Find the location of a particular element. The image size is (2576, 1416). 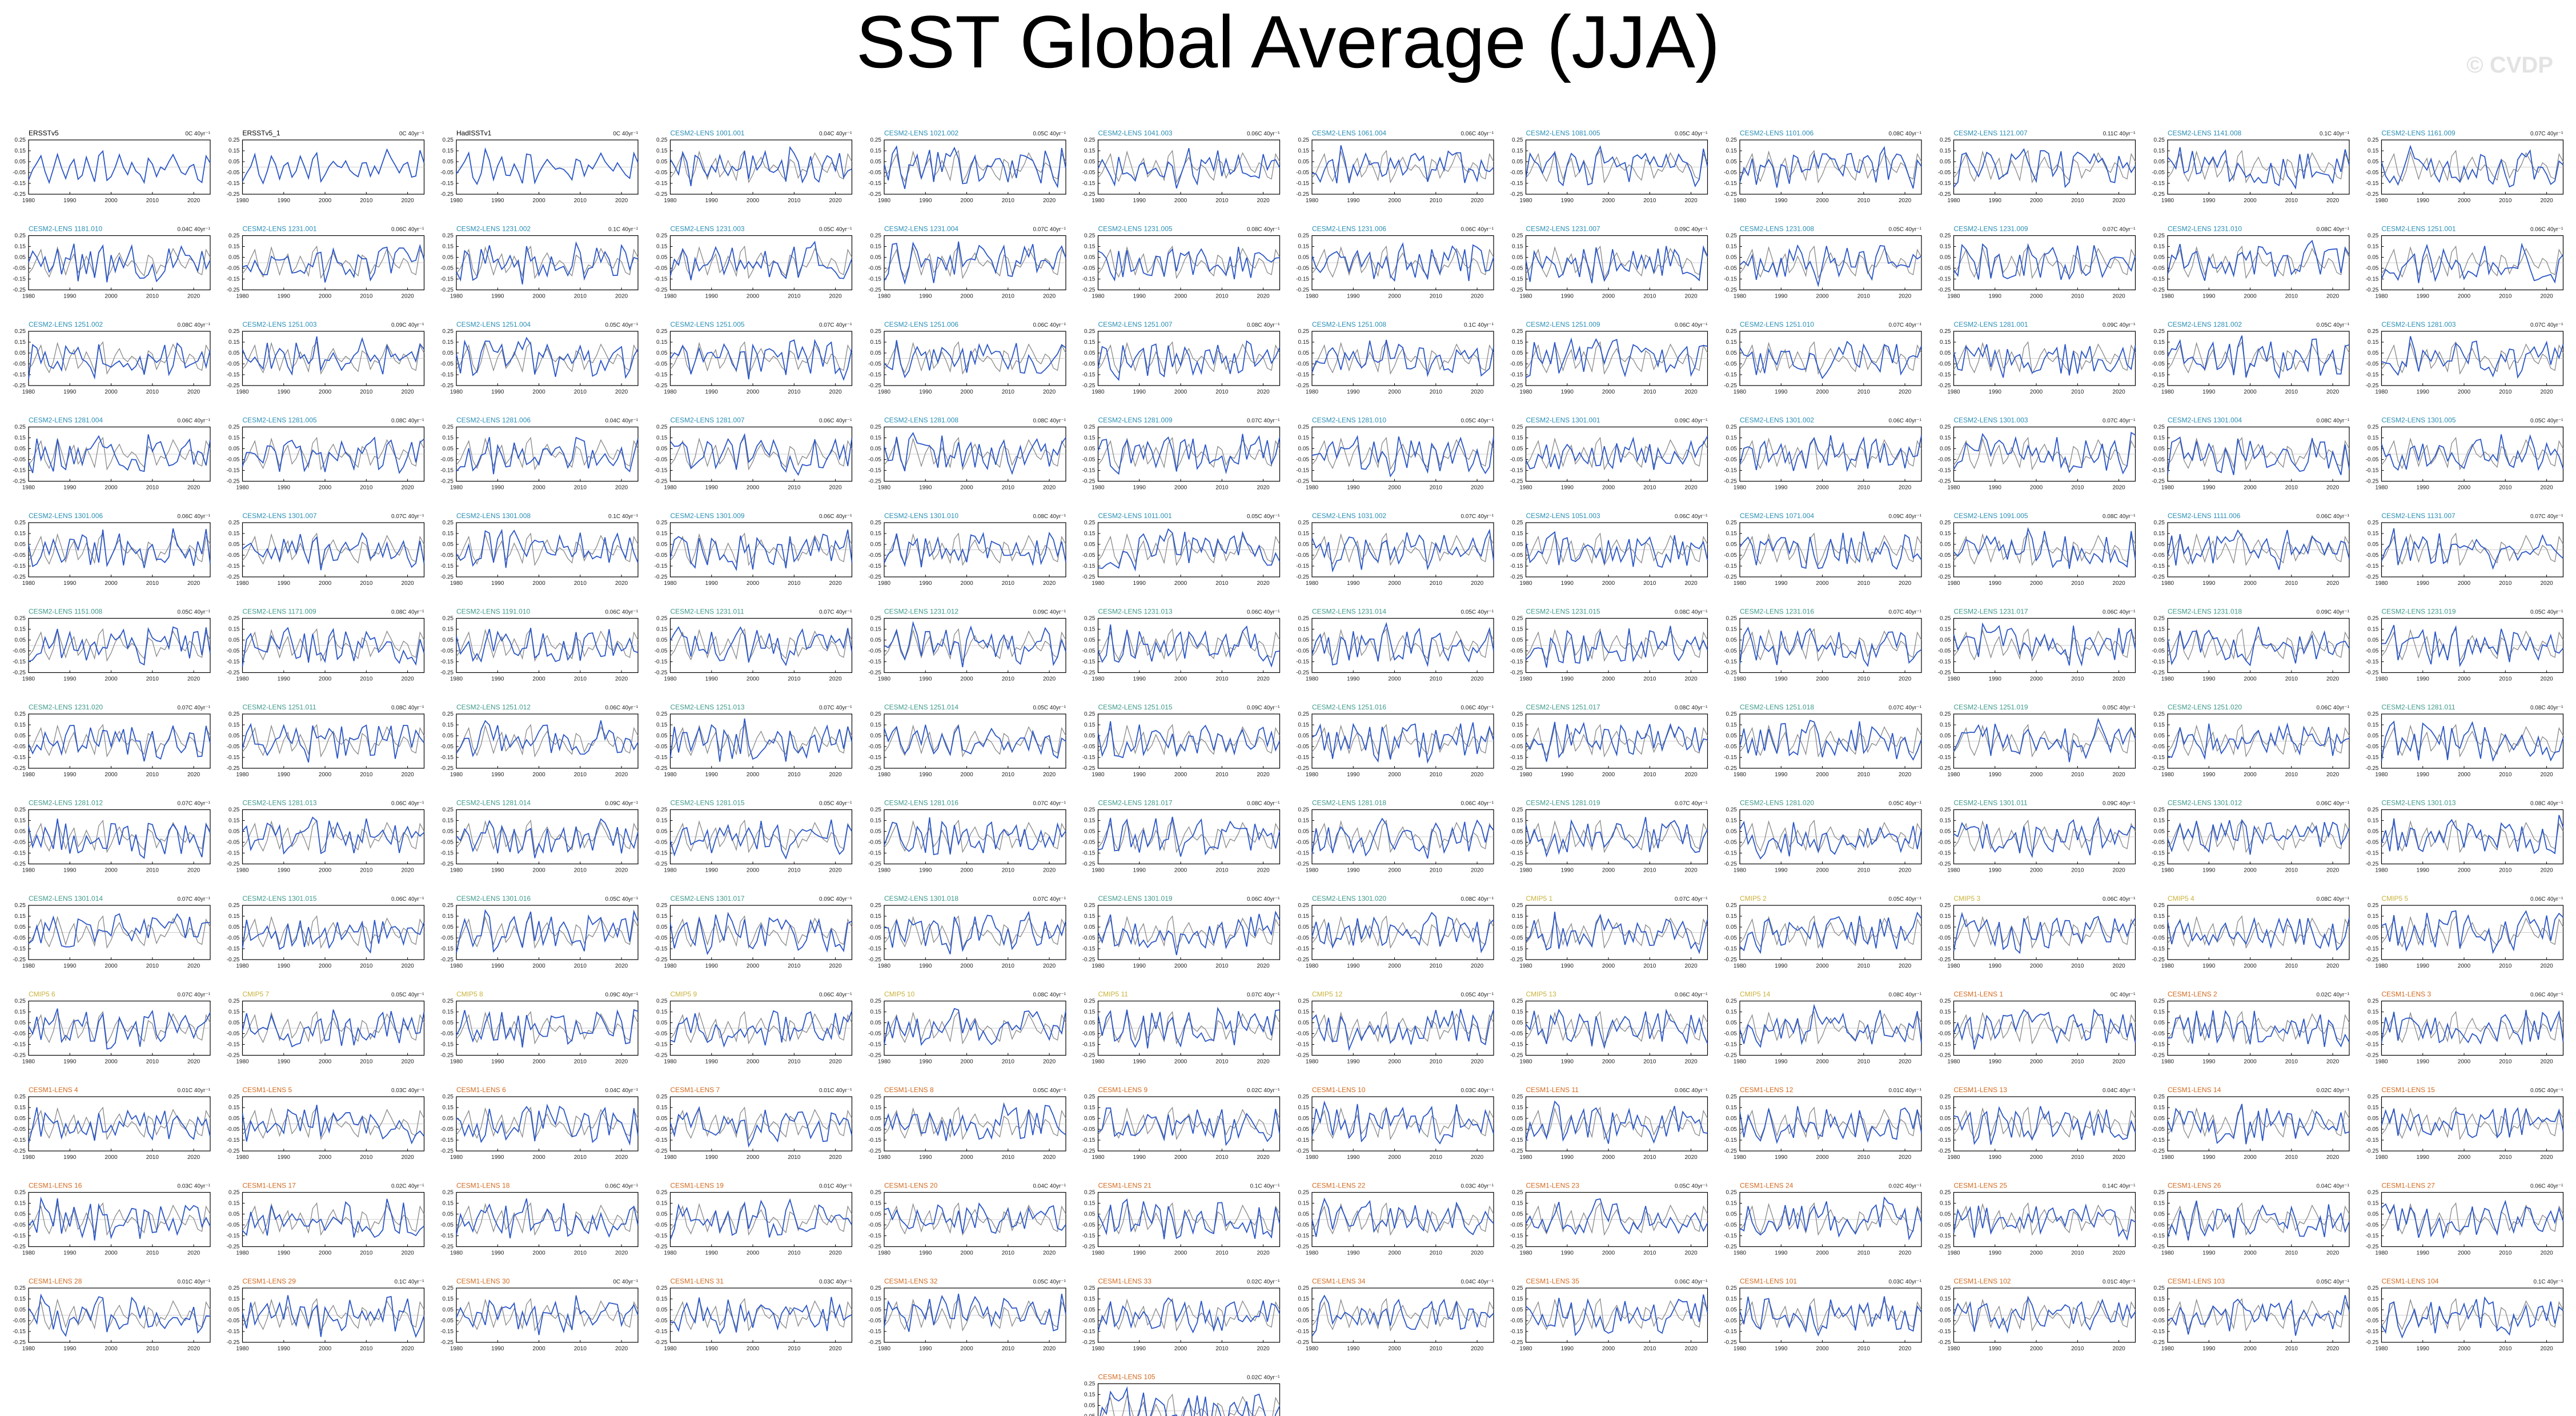

panel-trend-label: 0.03C 40yr⁻¹ is located at coordinates (1904, 1282).